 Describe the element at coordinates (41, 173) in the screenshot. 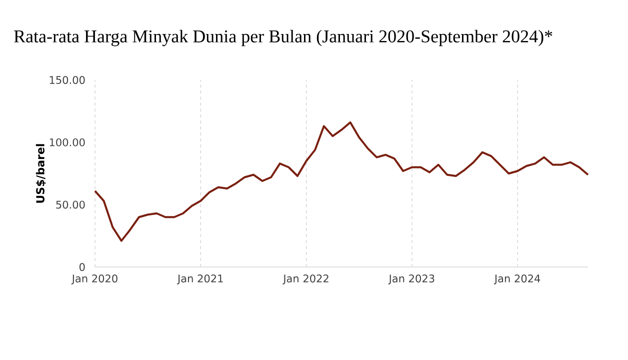

I see `y-axis-title: US$/barel` at that location.